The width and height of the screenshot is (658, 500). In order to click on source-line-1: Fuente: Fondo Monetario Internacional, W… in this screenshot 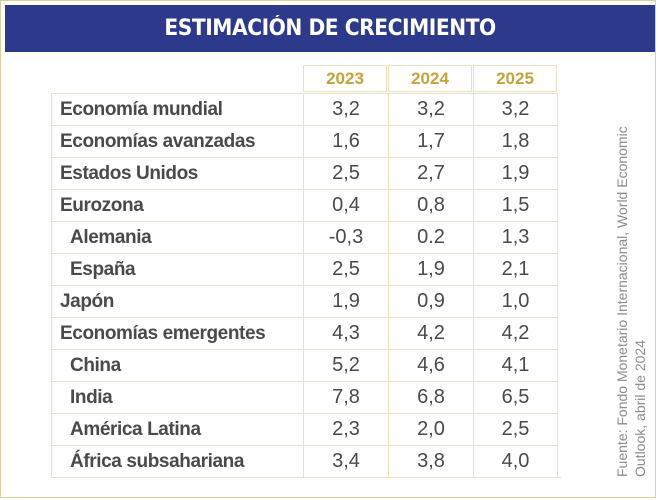, I will do `click(622, 301)`.